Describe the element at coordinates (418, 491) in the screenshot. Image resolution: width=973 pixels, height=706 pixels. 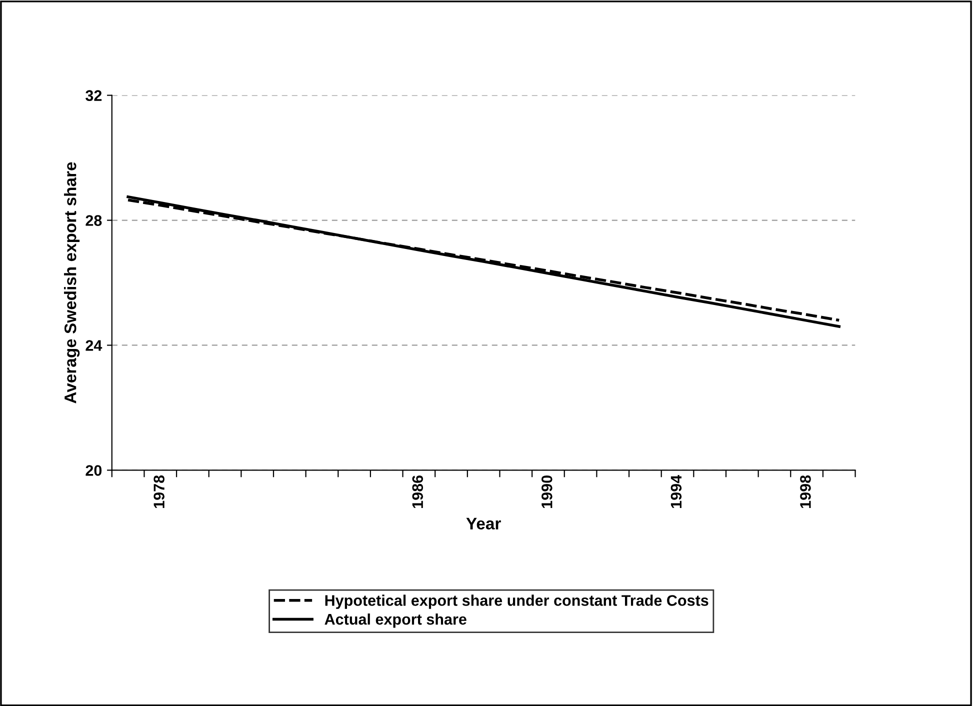
I see `x-tick-label: 1986` at that location.